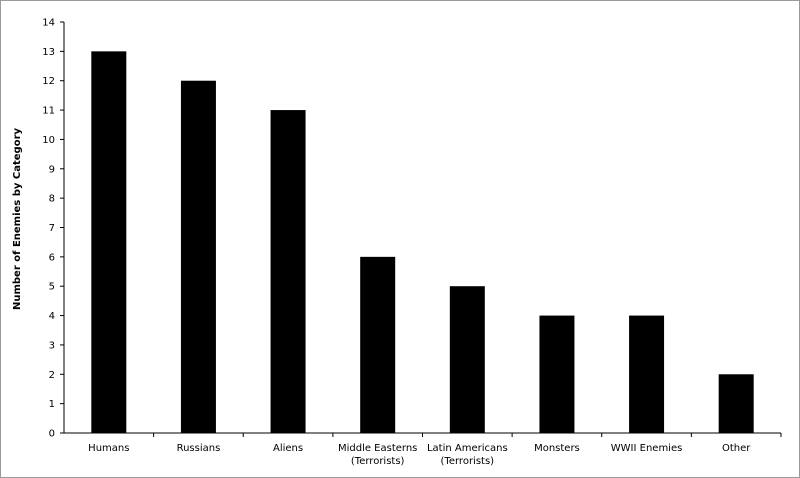  What do you see at coordinates (52, 316) in the screenshot?
I see `y-tick-label: 4` at bounding box center [52, 316].